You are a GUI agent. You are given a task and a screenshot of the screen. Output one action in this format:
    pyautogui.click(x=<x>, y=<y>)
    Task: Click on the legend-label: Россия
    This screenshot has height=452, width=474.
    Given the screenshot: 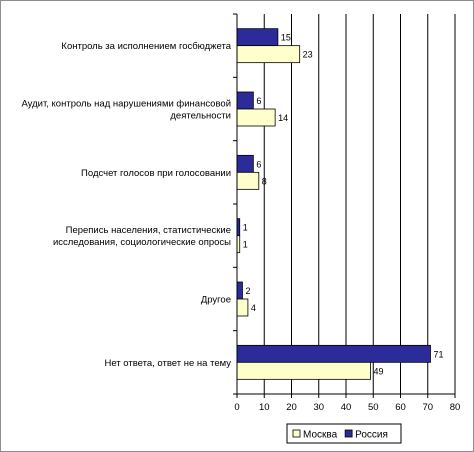 What is the action you would take?
    pyautogui.click(x=371, y=435)
    